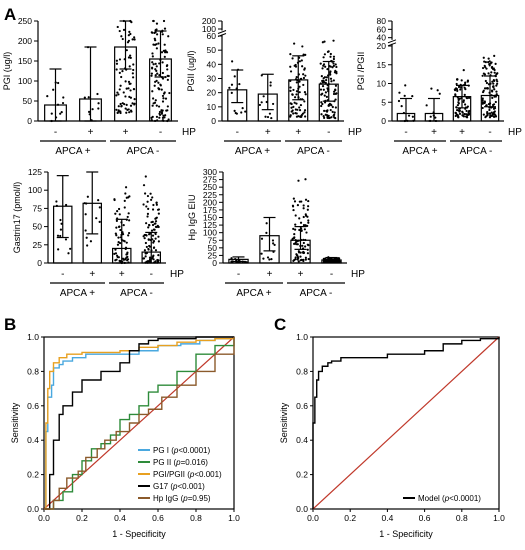 This screenshot has width=525, height=550. I want to click on roc-curve, so click(139, 423).